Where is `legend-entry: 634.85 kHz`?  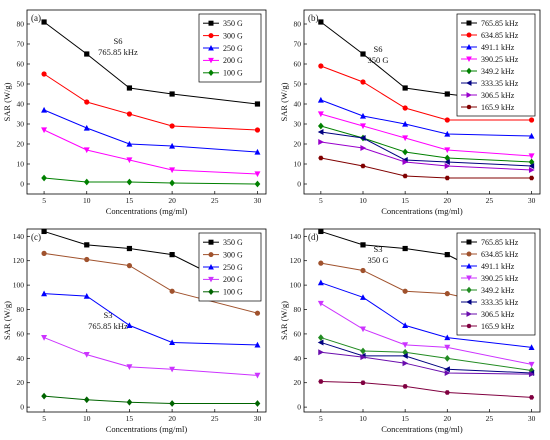 legend-entry: 634.85 kHz is located at coordinates (500, 254).